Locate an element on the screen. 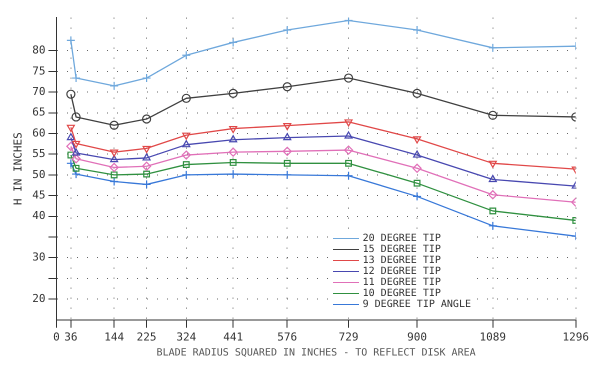 The height and width of the screenshot is (367, 600). x-tick-label: 576 is located at coordinates (287, 337).